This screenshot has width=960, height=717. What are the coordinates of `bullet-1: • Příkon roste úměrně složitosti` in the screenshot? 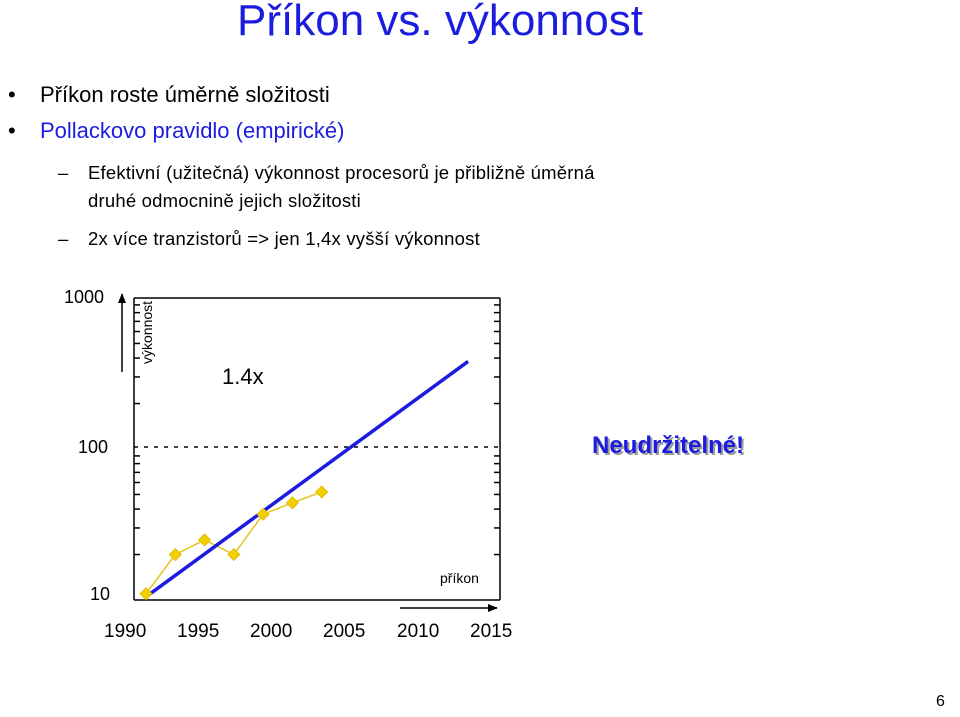 It's located at (169, 95).